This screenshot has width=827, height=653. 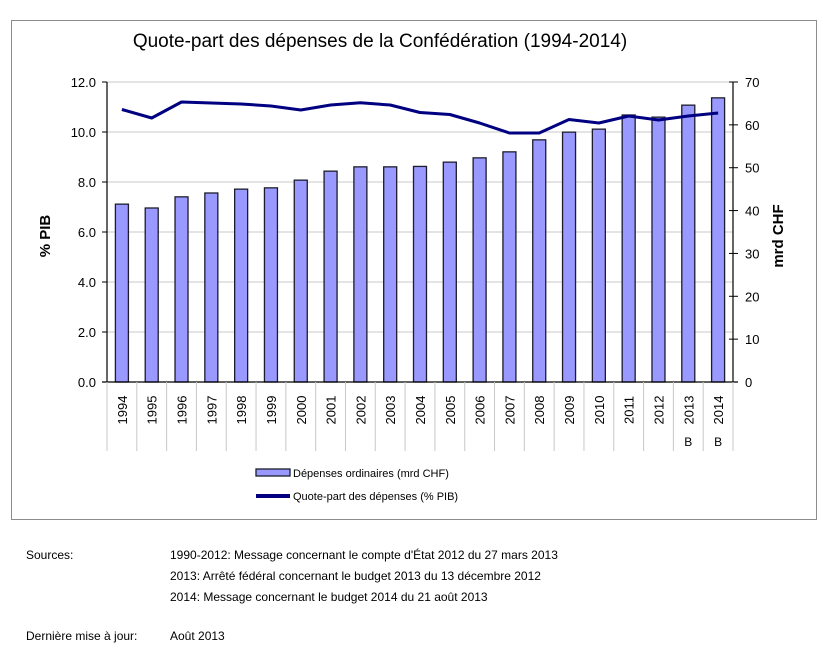 I want to click on x-tick-label: 2008, so click(x=539, y=410).